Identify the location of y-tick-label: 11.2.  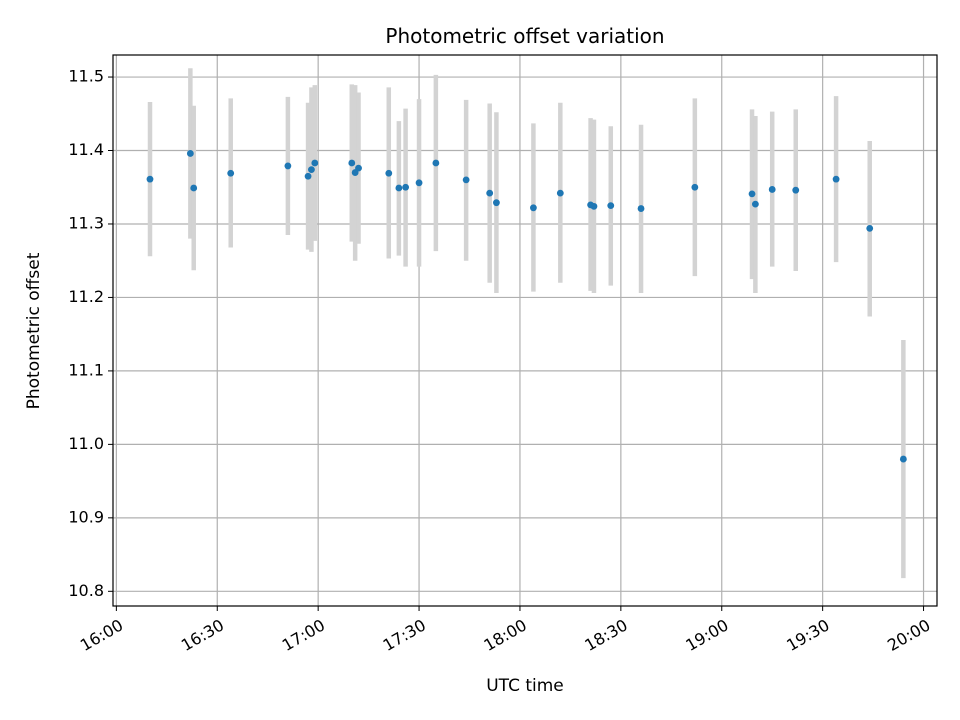
(86, 296).